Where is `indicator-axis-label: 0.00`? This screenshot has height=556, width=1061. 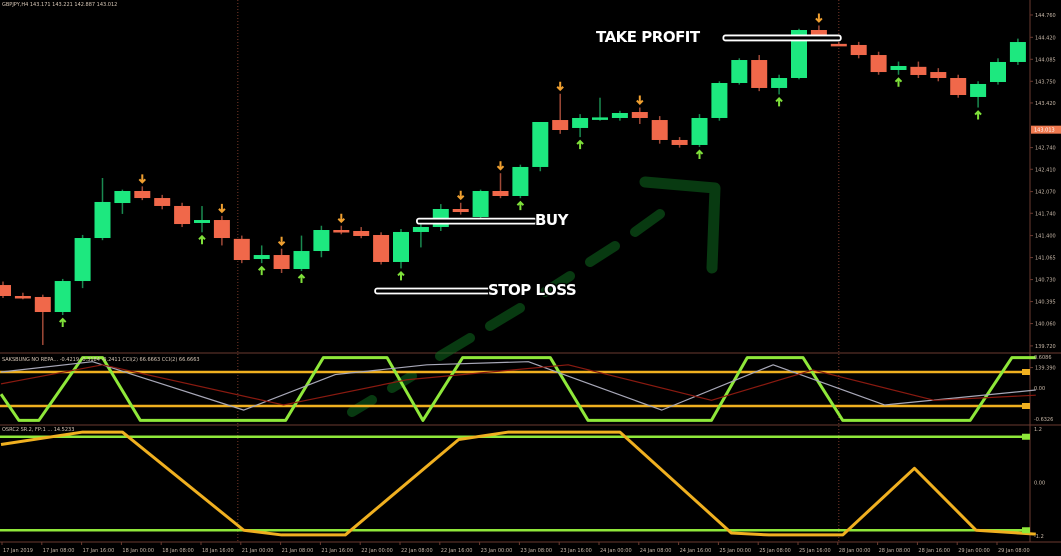 indicator-axis-label: 0.00 is located at coordinates (1039, 389).